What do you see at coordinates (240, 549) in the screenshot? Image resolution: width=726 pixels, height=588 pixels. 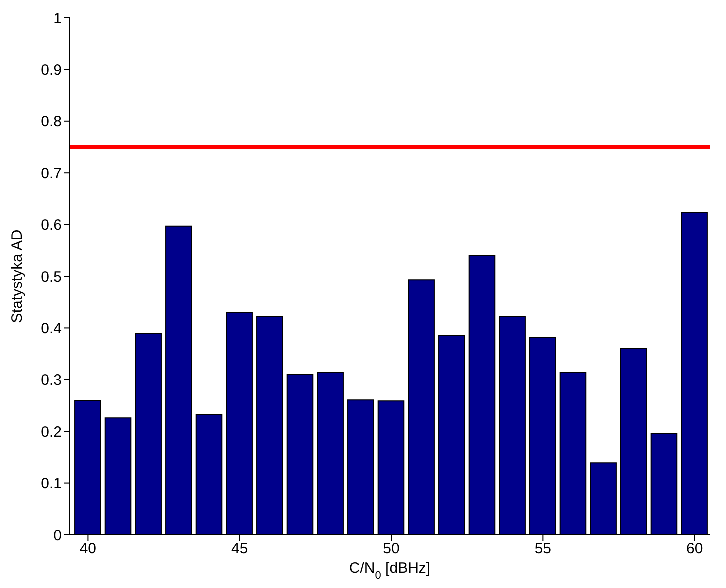 I see `x-tick-label: 45` at bounding box center [240, 549].